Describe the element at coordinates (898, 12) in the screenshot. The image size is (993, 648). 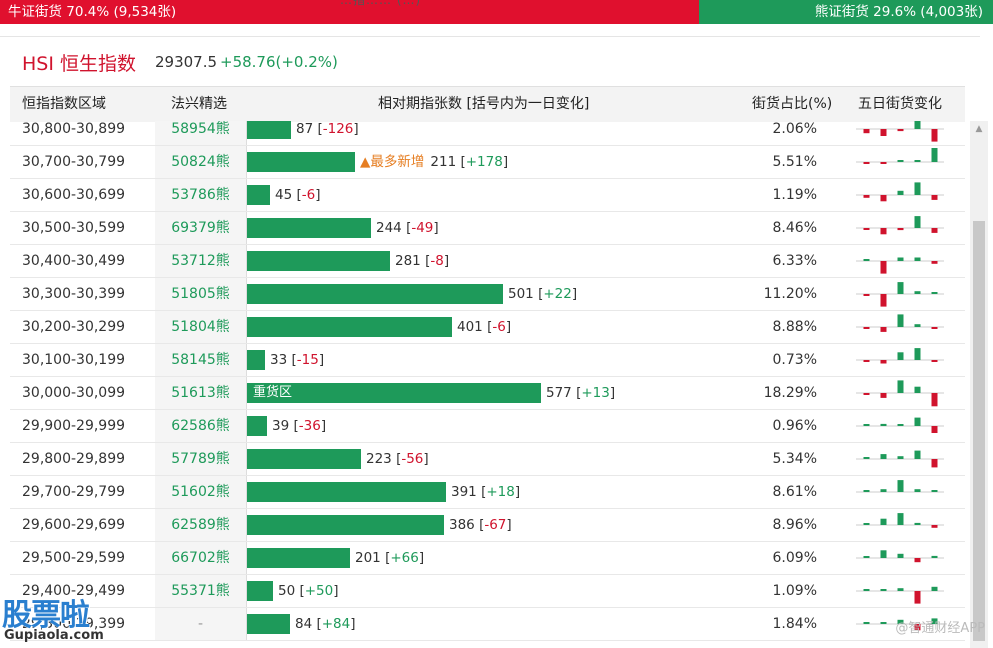
I see `bear-share-label: 熊证街货 29.6% (4,003张)` at that location.